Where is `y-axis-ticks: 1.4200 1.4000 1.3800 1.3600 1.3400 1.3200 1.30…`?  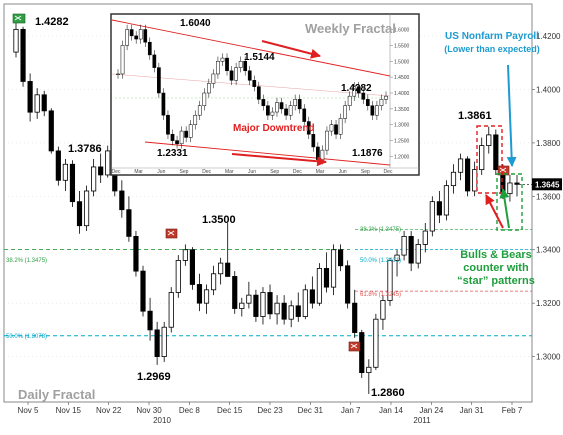 y-axis-ticks: 1.4200 1.4000 1.3800 1.3600 1.3400 1.3200 1.30… is located at coordinates (546, 197).